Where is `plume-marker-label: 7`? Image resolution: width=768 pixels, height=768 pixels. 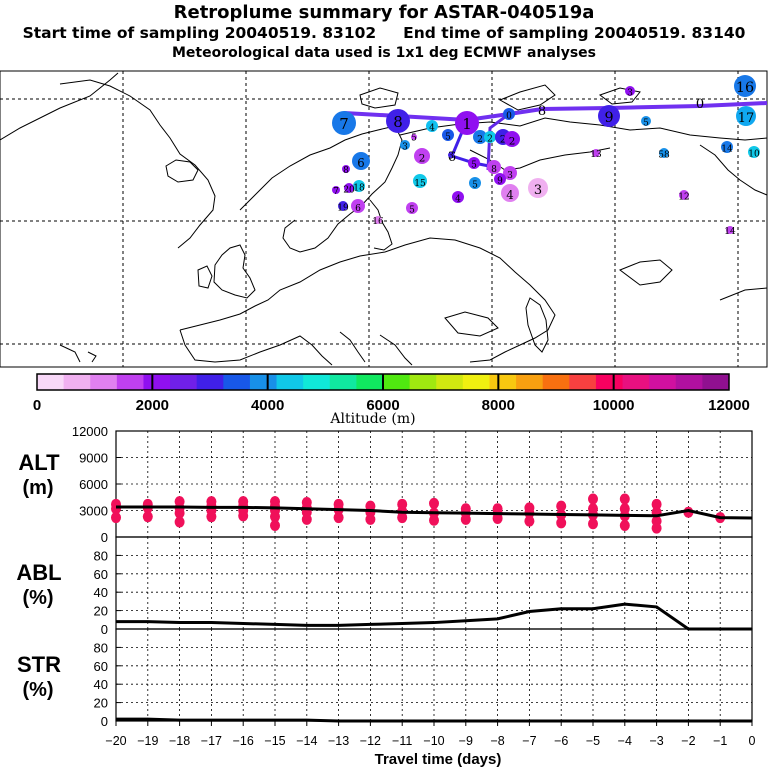
plume-marker-label: 7 is located at coordinates (336, 192).